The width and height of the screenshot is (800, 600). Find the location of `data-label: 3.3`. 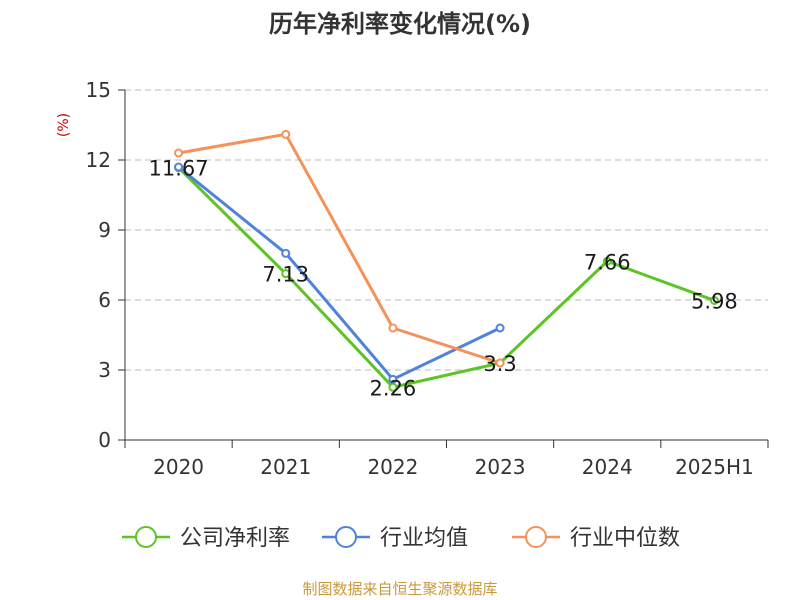

data-label: 3.3 is located at coordinates (499, 364).